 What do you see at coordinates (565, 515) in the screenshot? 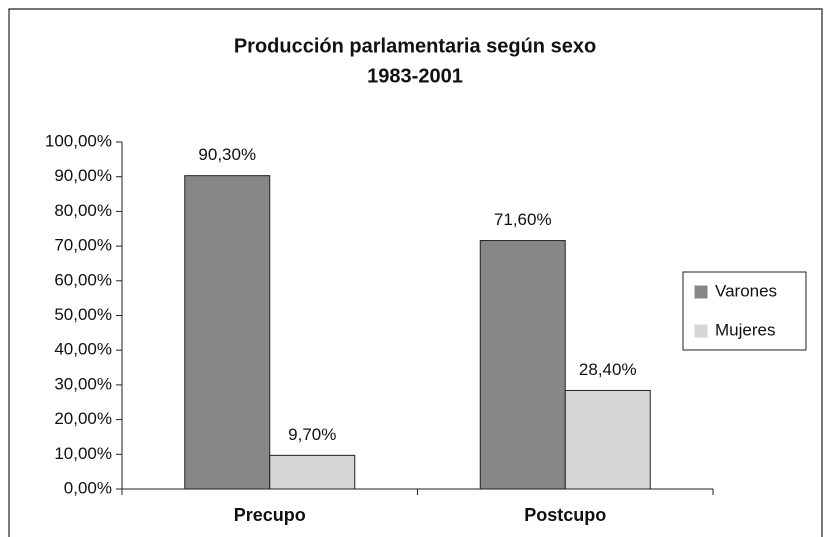
I see `x-tick-label: Postcupo` at bounding box center [565, 515].